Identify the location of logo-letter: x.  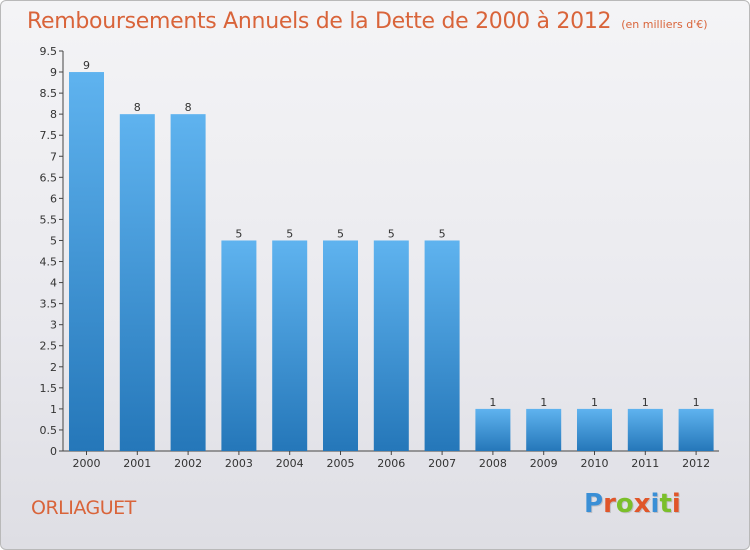
(642, 504).